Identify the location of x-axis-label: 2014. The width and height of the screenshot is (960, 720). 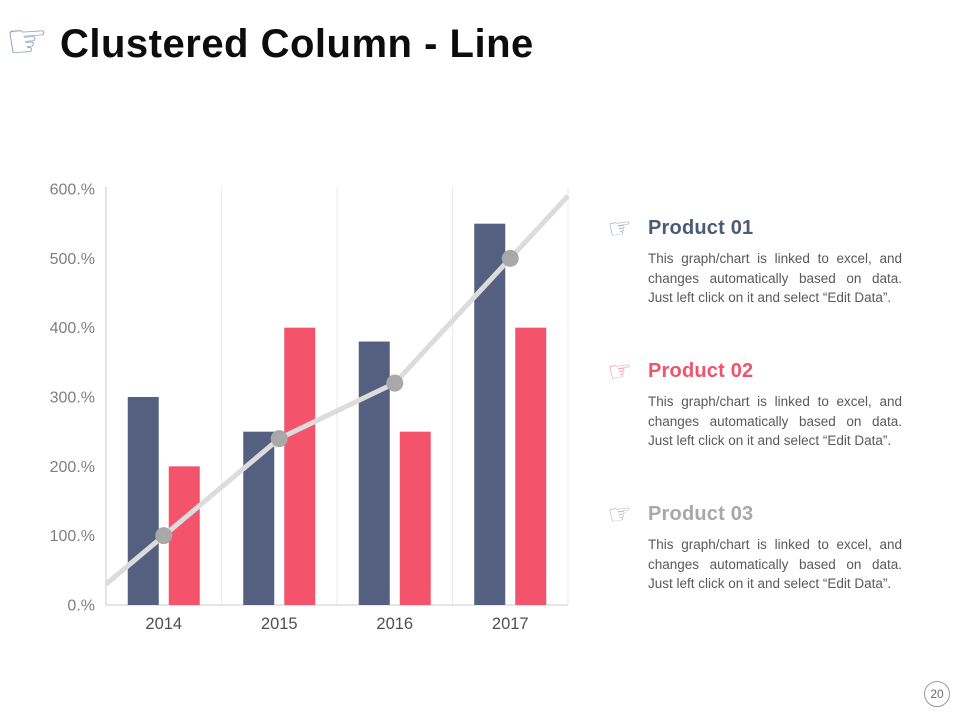
(163, 624).